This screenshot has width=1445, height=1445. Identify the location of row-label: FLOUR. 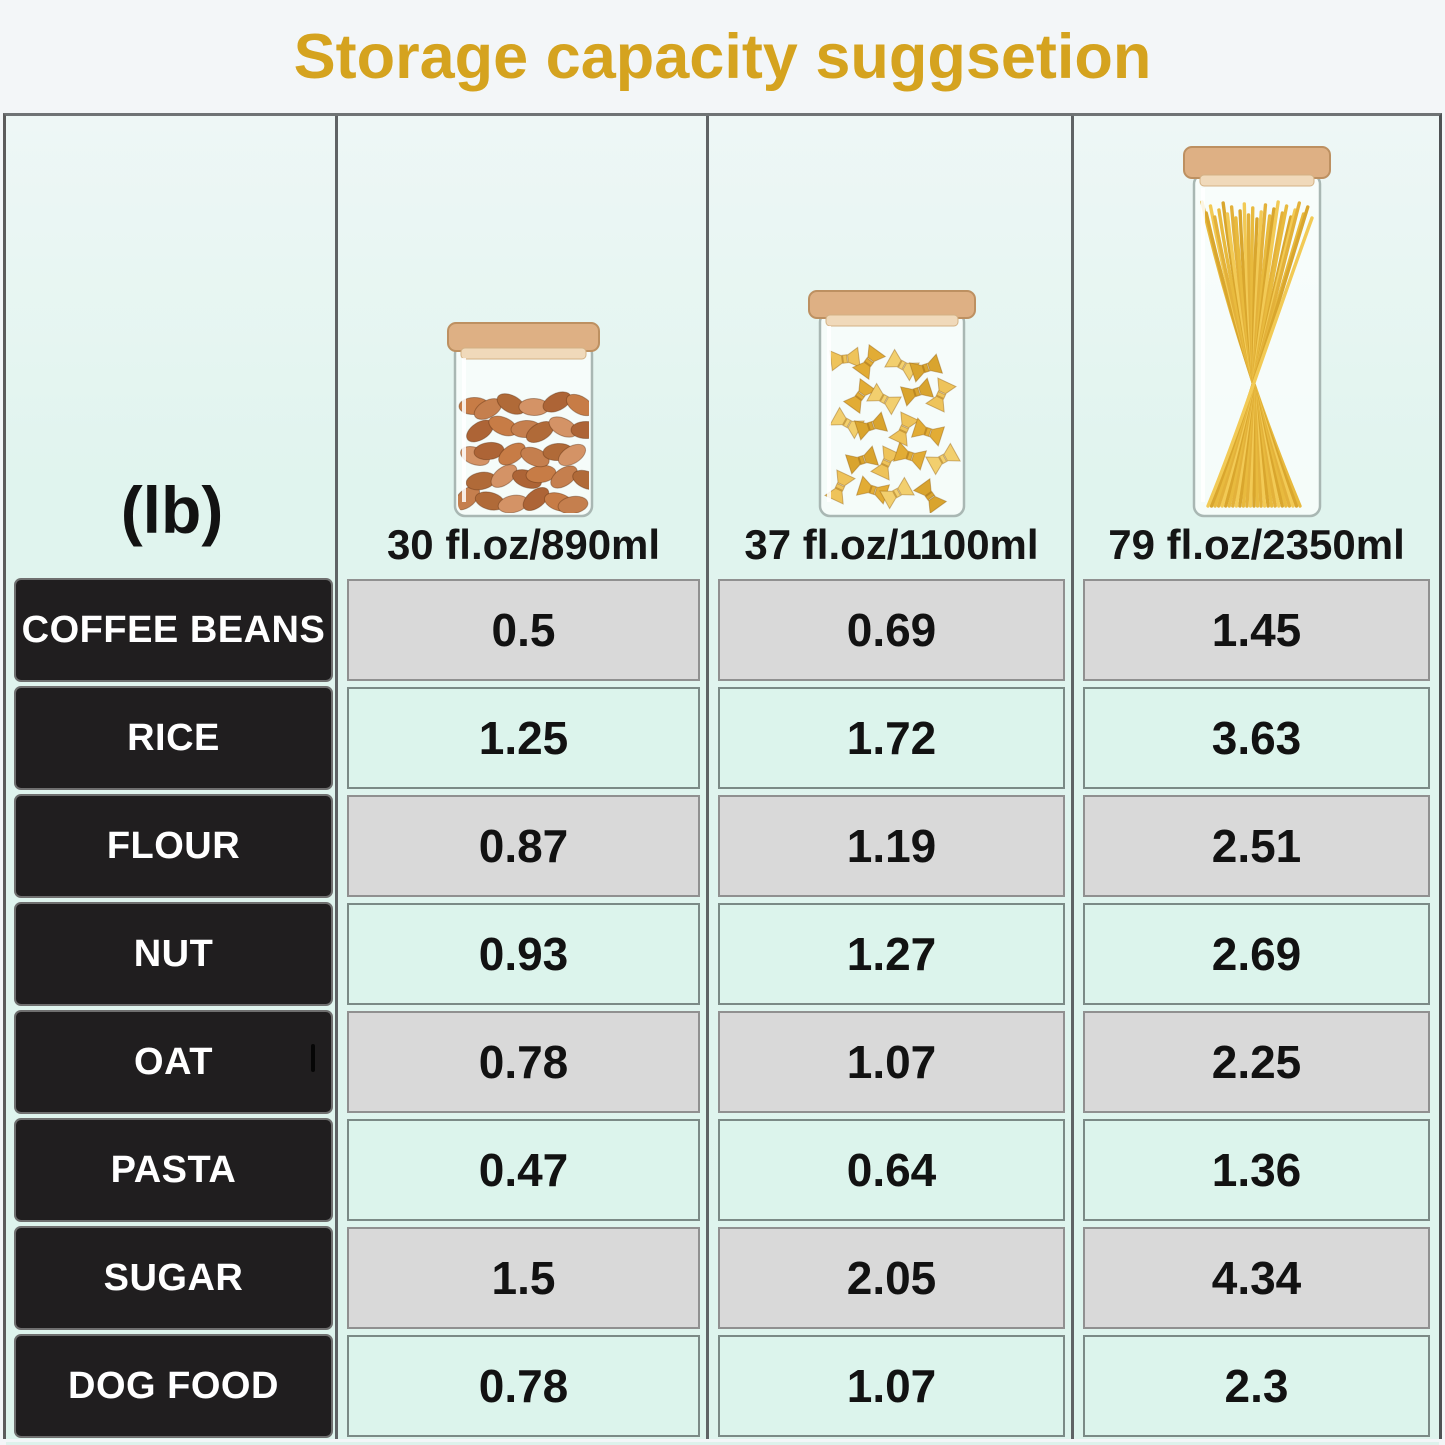
(173, 846).